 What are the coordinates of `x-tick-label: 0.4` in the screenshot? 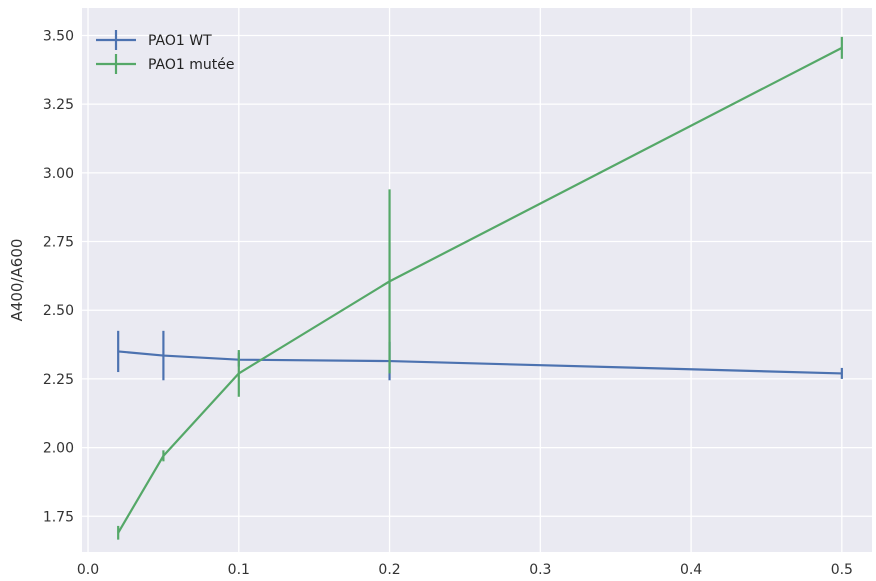 It's located at (691, 570).